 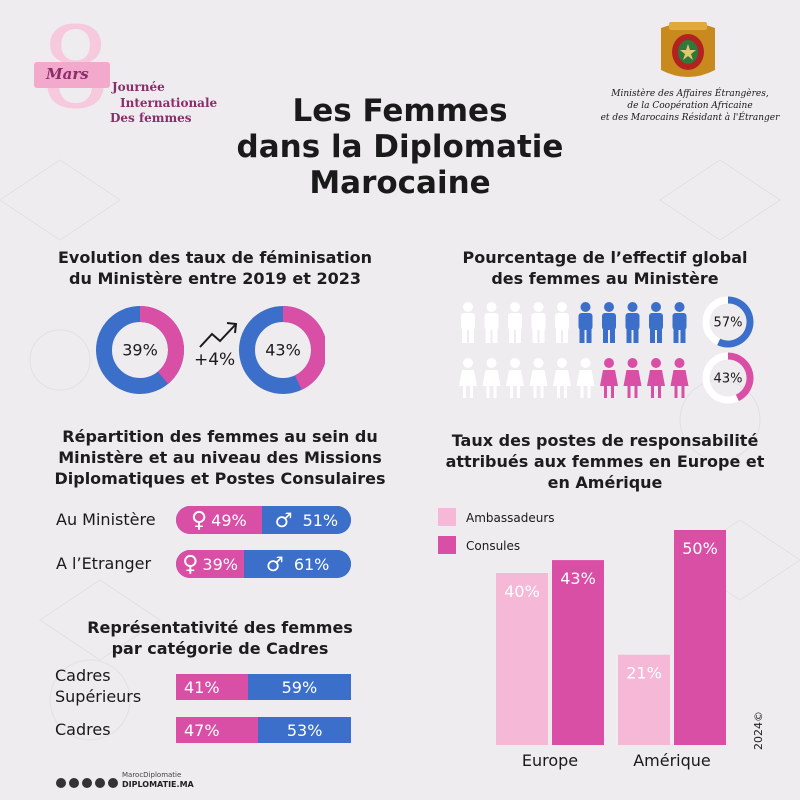 I want to click on bar-value-label: 40%, so click(x=522, y=591).